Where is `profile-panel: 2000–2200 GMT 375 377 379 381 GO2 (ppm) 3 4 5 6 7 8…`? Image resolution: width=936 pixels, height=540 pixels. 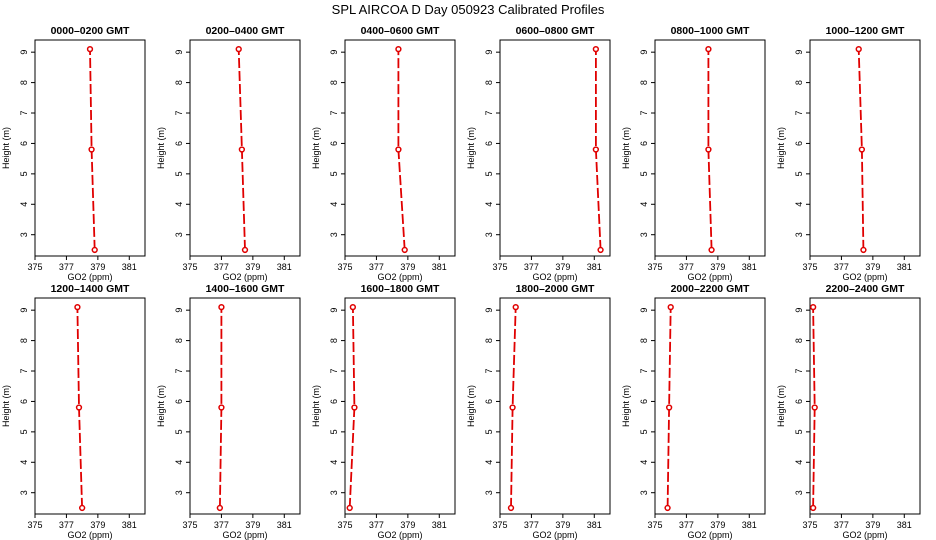 profile-panel: 2000–2200 GMT 375 377 379 381 GO2 (ppm) 3 4 5 6 7 8… is located at coordinates (693, 411).